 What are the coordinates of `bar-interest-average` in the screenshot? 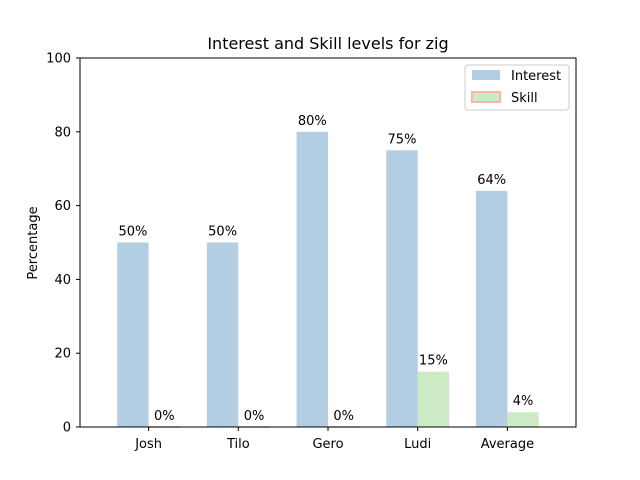 It's located at (491, 308).